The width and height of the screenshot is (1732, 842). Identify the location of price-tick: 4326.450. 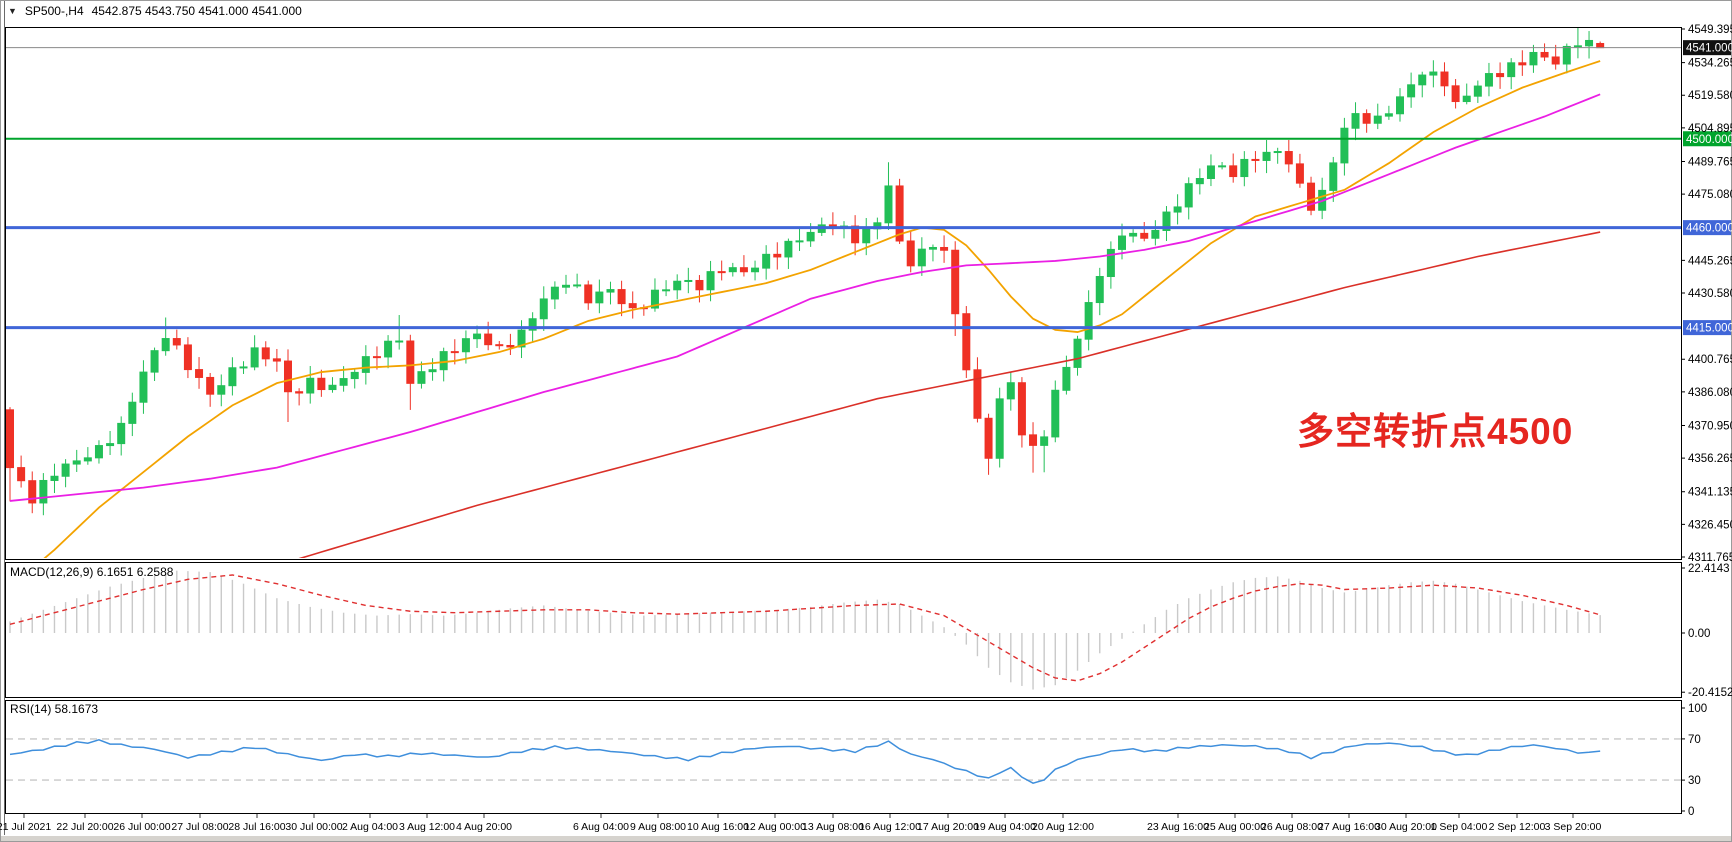
(1710, 525).